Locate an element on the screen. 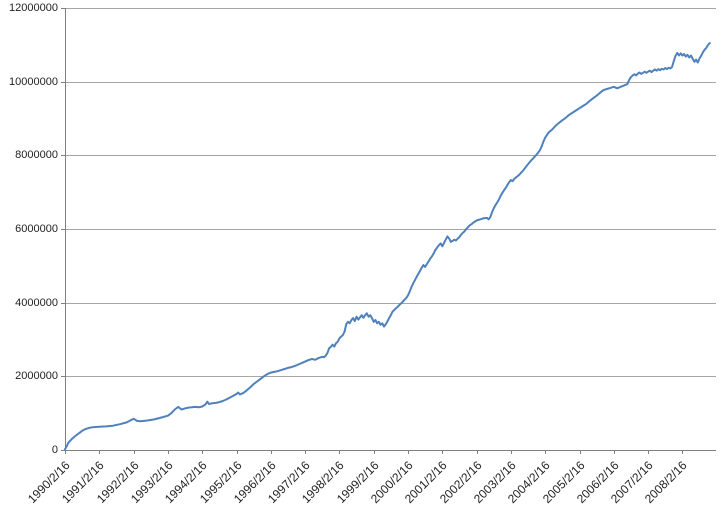  y-tick-label: 10000000 is located at coordinates (33, 82).